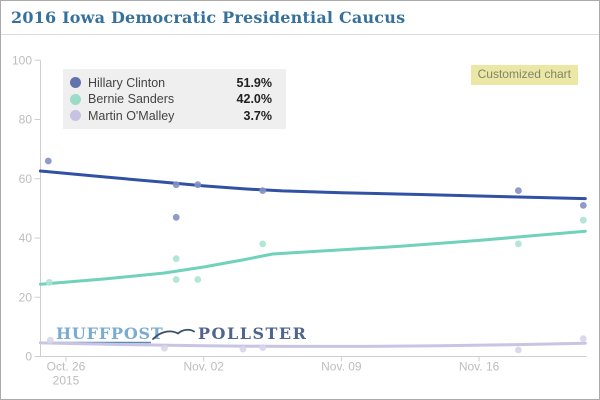 The image size is (600, 400). What do you see at coordinates (300, 34) in the screenshot?
I see `header-divider` at bounding box center [300, 34].